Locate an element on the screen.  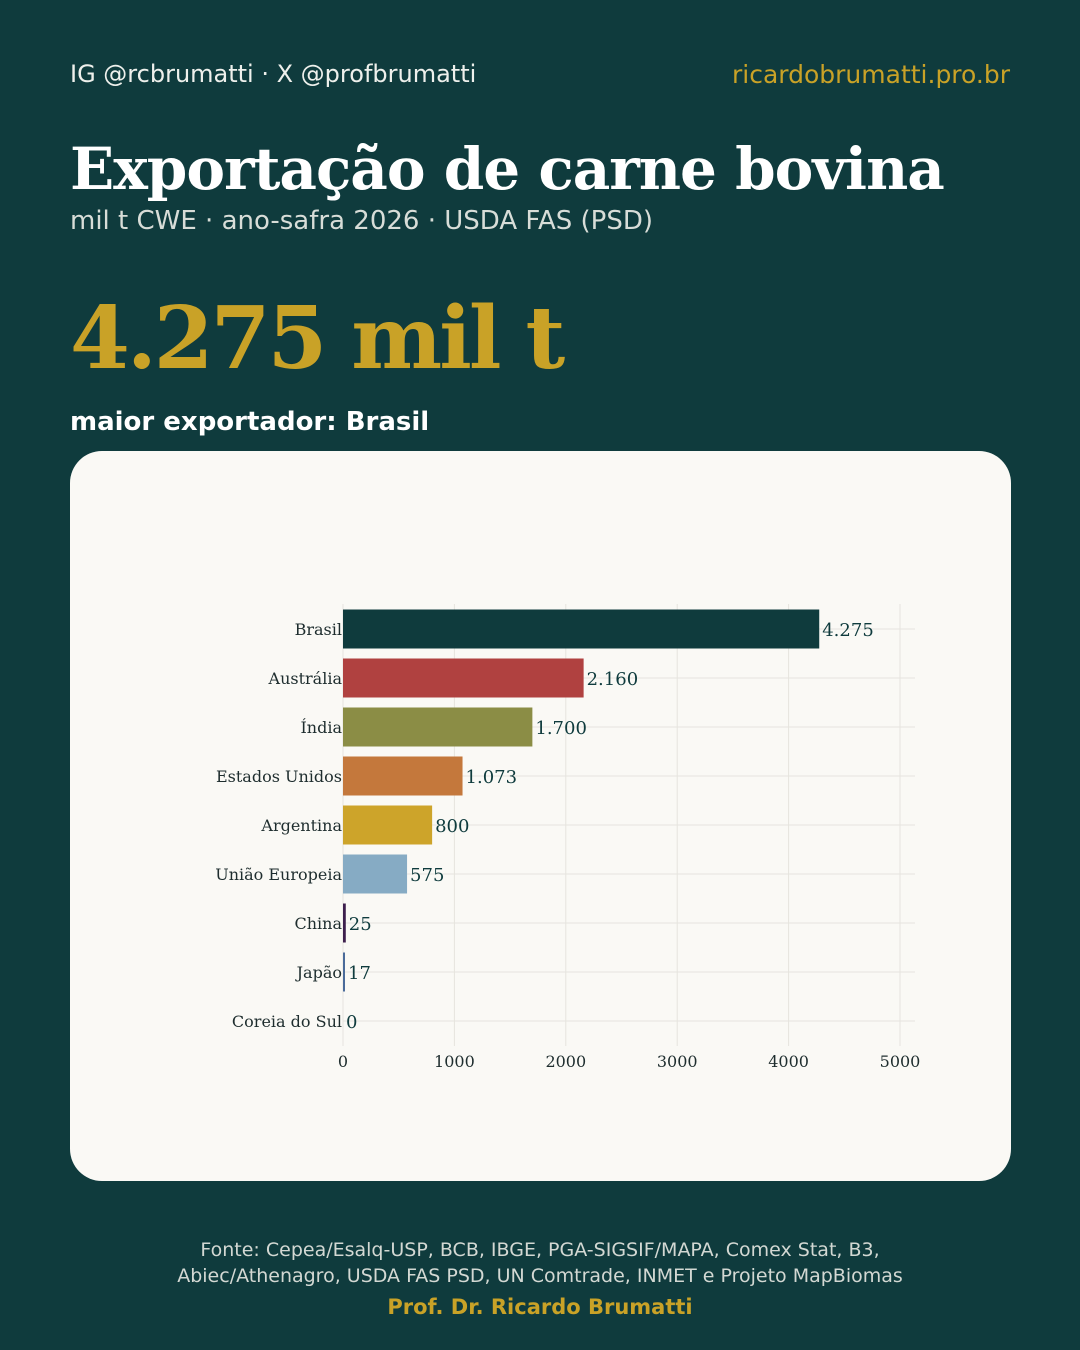
x-tick-label-5: 5000 is located at coordinates (900, 1061).